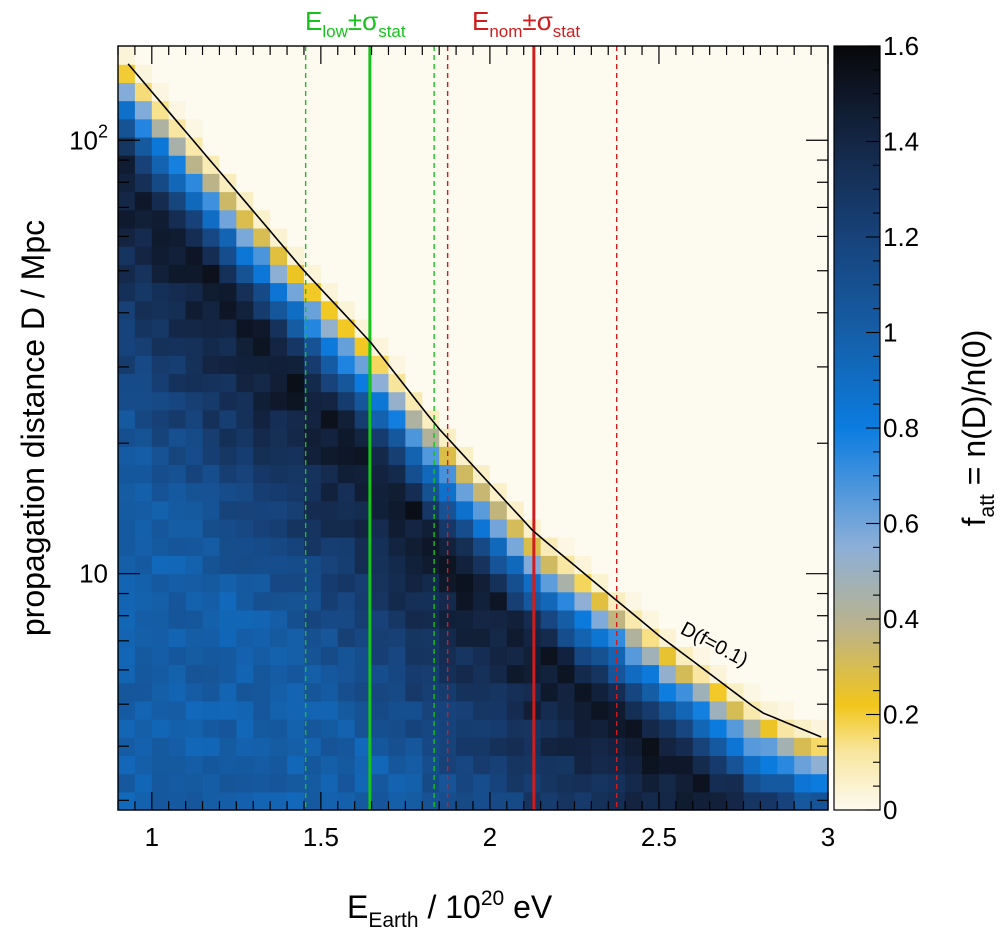 The height and width of the screenshot is (930, 1000). I want to click on z-title-base: f, so click(974, 521).